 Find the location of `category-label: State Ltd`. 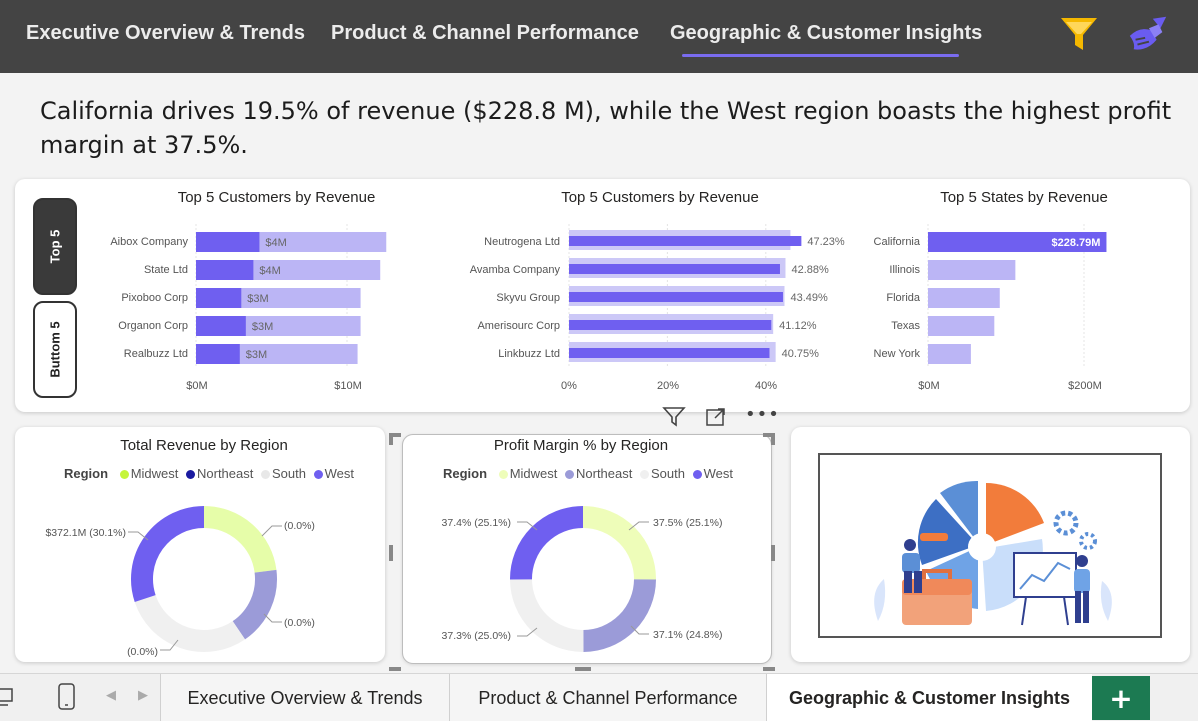

category-label: State Ltd is located at coordinates (166, 270).